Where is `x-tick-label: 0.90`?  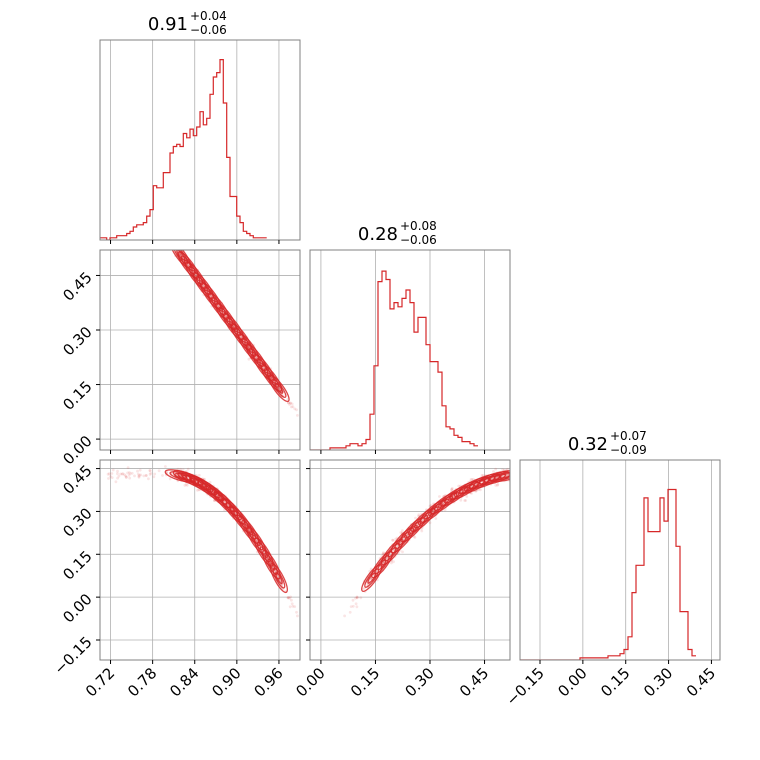 x-tick-label: 0.90 is located at coordinates (226, 682).